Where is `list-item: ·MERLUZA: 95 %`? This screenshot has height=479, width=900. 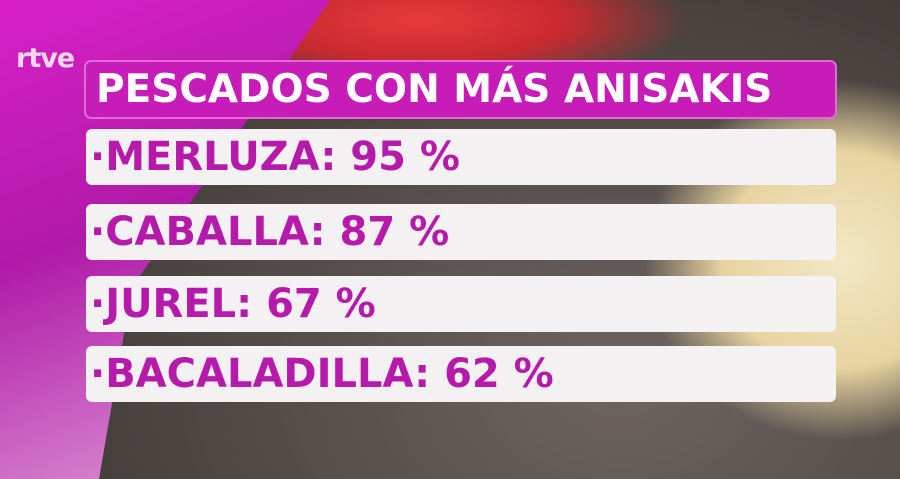
list-item: ·MERLUZA: 95 % is located at coordinates (461, 157).